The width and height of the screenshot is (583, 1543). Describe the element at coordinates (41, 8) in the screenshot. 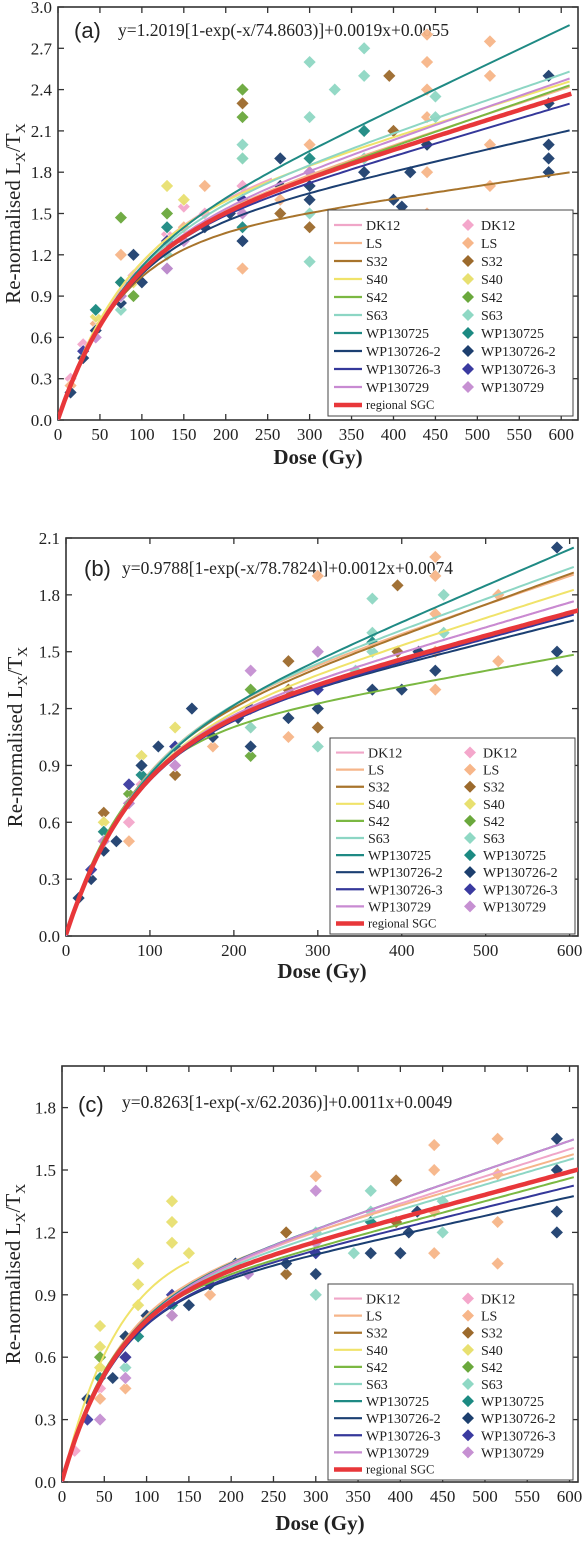

I see `y-tick-label: 3.0` at that location.